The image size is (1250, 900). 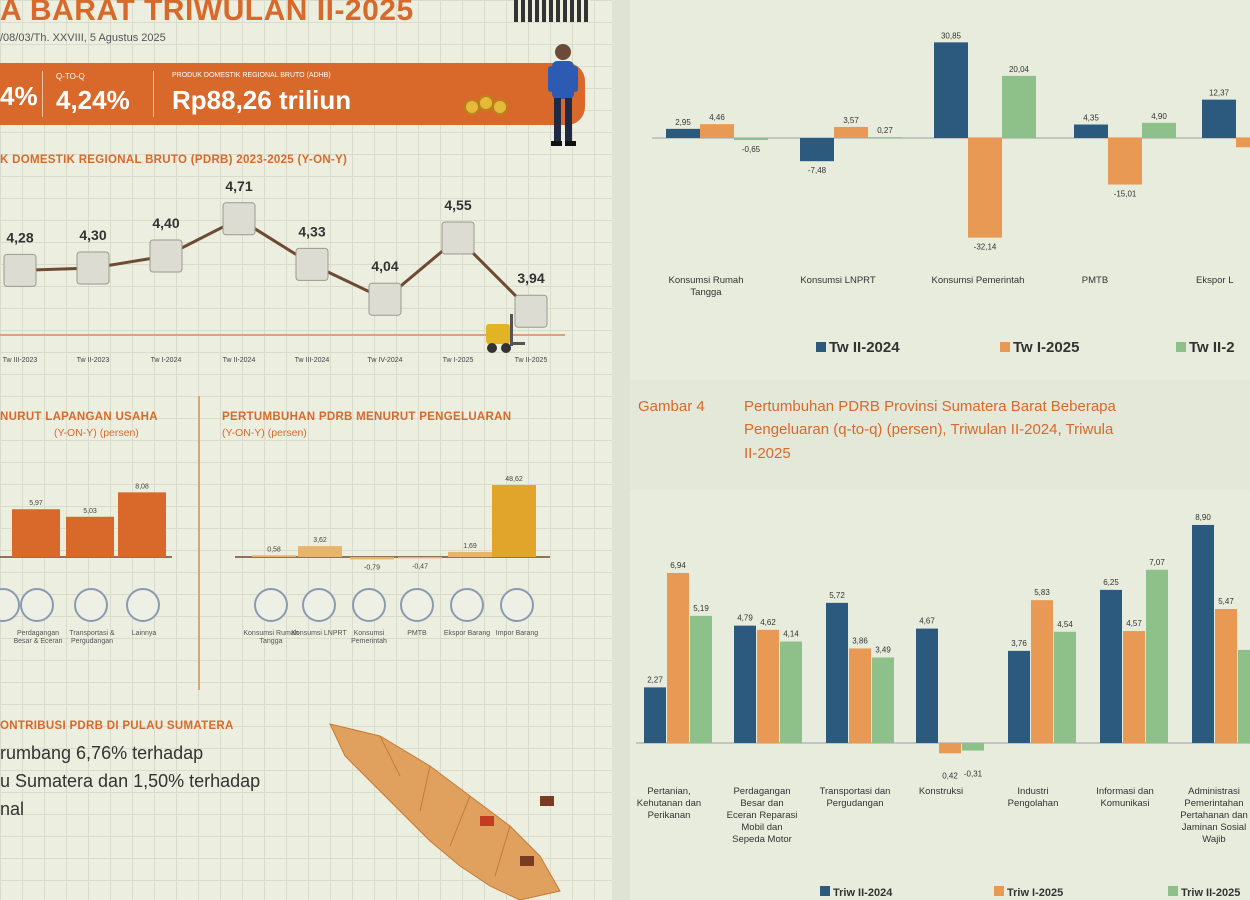 I want to click on banner-left-value: 4%, so click(x=19, y=96).